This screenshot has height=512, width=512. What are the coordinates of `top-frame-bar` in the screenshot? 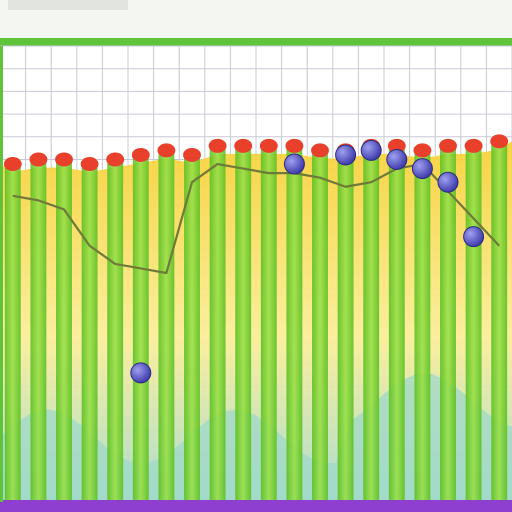 It's located at (256, 42).